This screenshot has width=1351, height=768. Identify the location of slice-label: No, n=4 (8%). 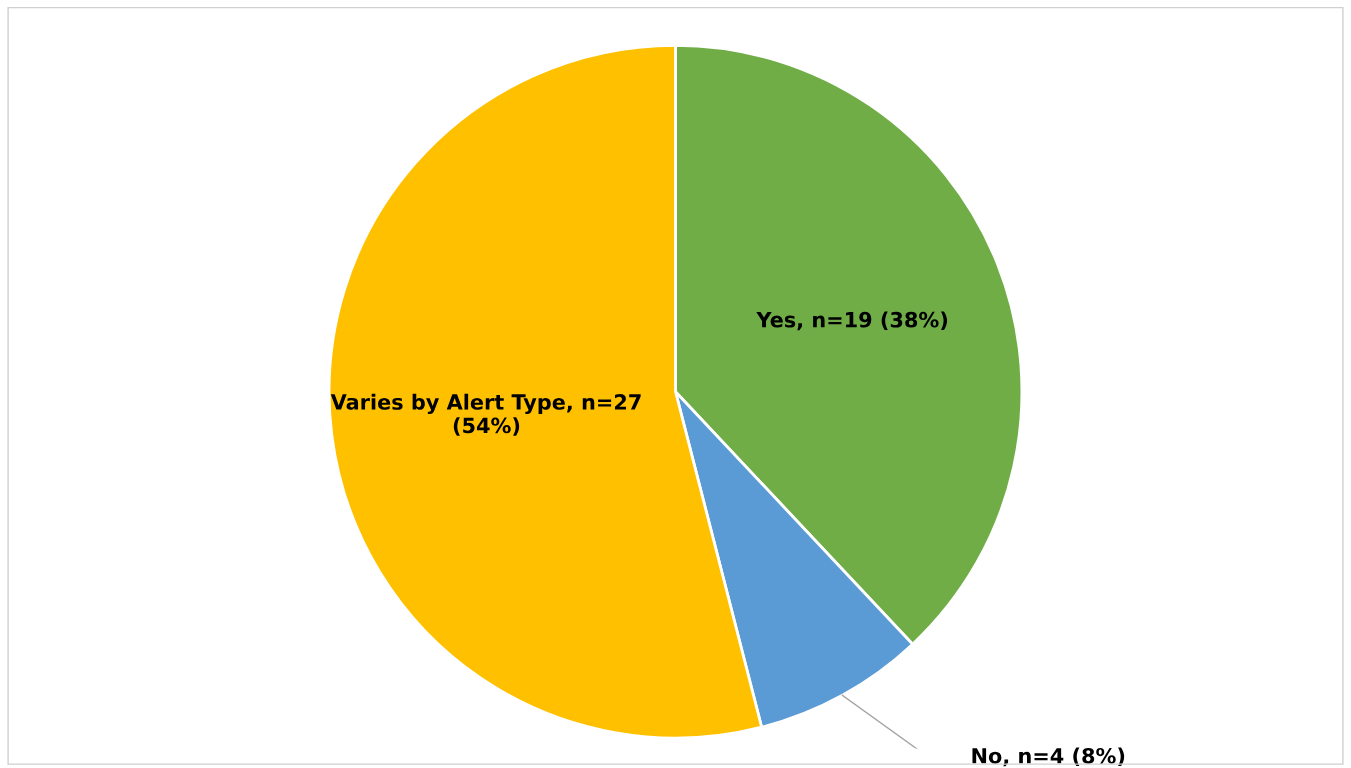
(1048, 757).